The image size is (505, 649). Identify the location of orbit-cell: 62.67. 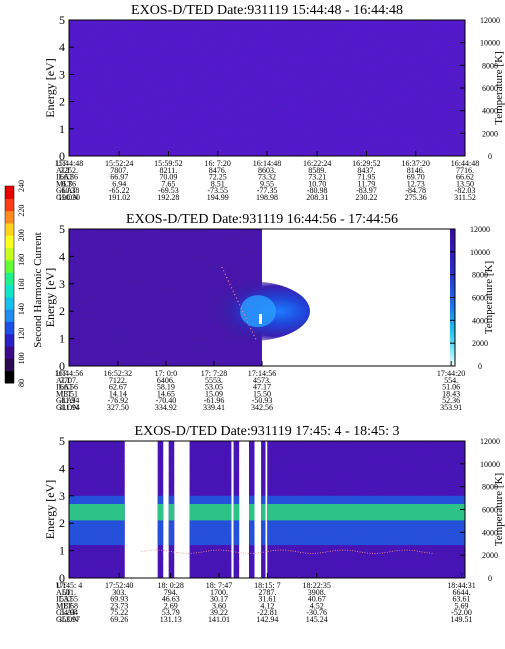
(118, 387).